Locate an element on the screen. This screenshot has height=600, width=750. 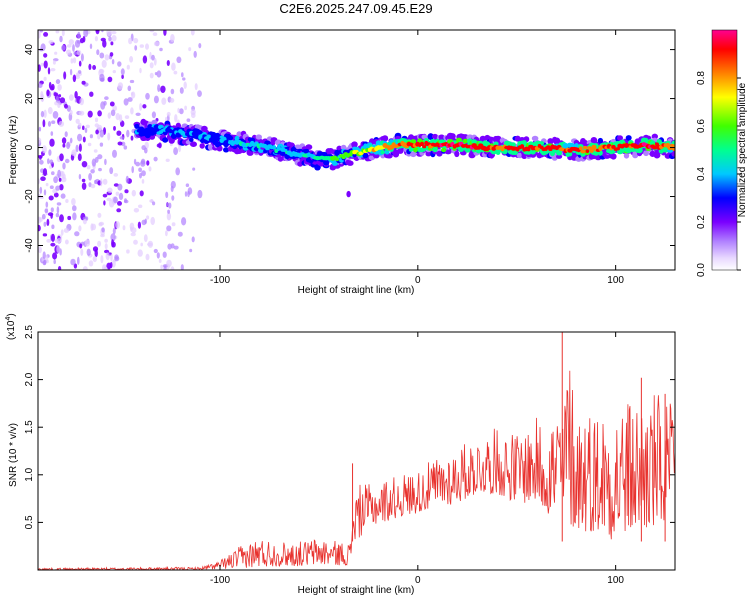
y-tick-label: 2.5 is located at coordinates (29, 332).